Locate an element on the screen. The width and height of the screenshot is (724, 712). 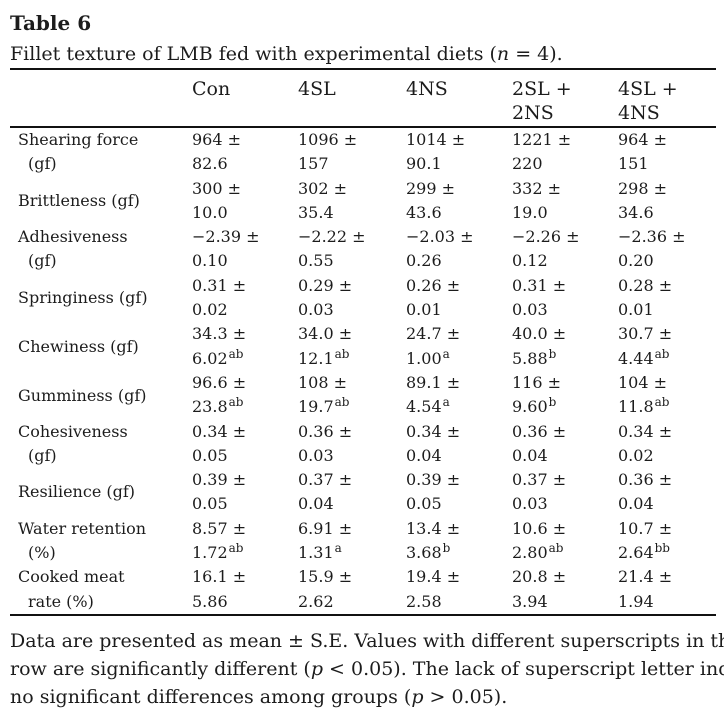
significance-superscript: bb is located at coordinates (662, 548).